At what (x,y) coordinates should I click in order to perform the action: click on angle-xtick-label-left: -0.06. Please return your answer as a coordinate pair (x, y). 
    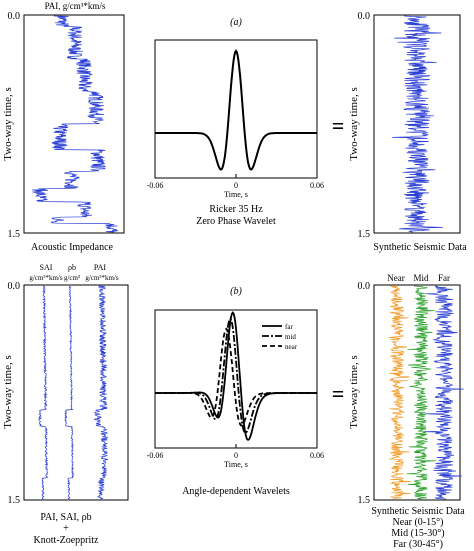
    Looking at the image, I should click on (155, 455).